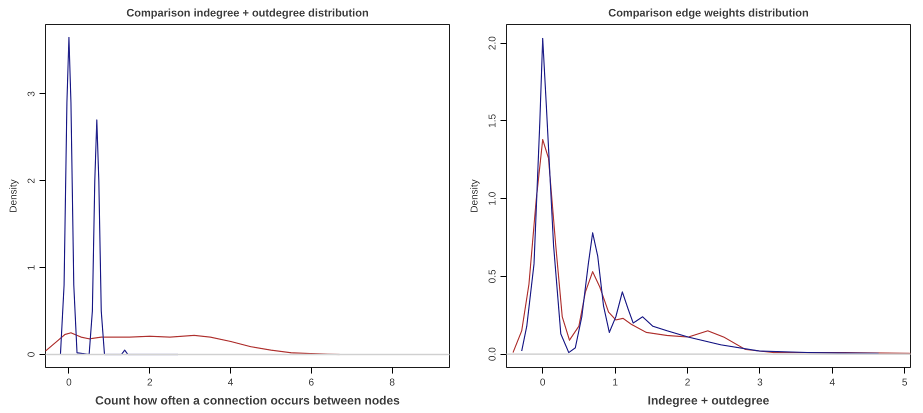  I want to click on y-tick-label: 0.5, so click(493, 276).